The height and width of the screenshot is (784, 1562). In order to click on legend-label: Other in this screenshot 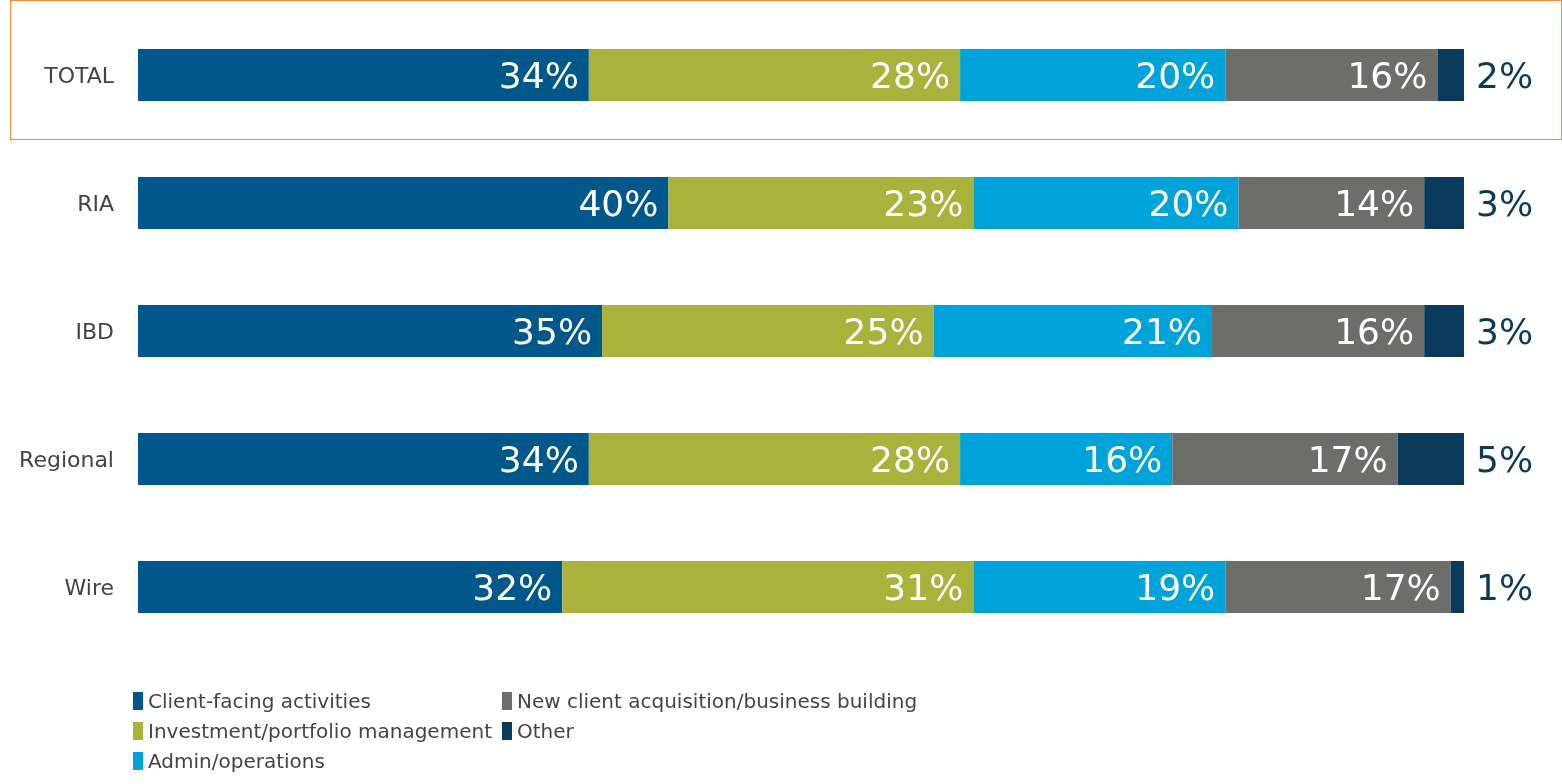, I will do `click(545, 731)`.